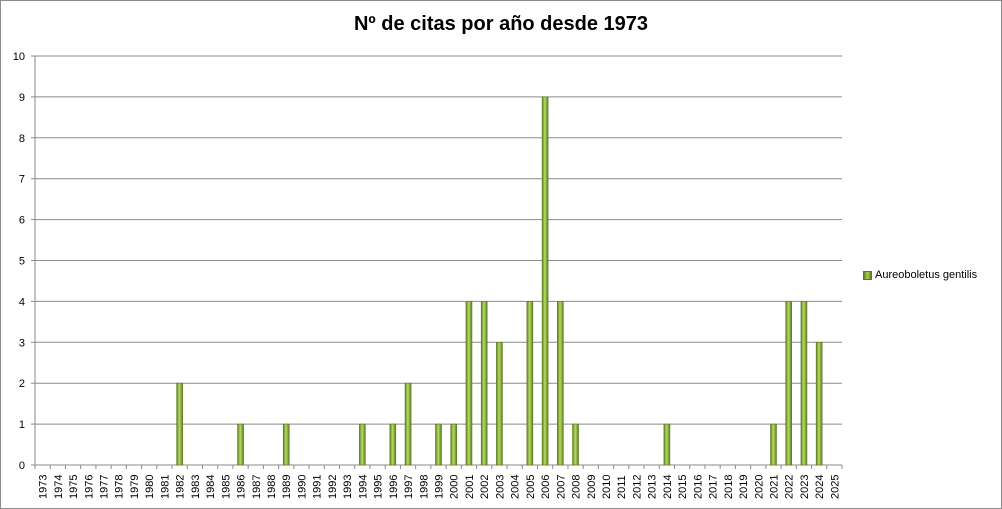 Image resolution: width=1002 pixels, height=509 pixels. What do you see at coordinates (637, 487) in the screenshot?
I see `x-tick-label: 2012` at bounding box center [637, 487].